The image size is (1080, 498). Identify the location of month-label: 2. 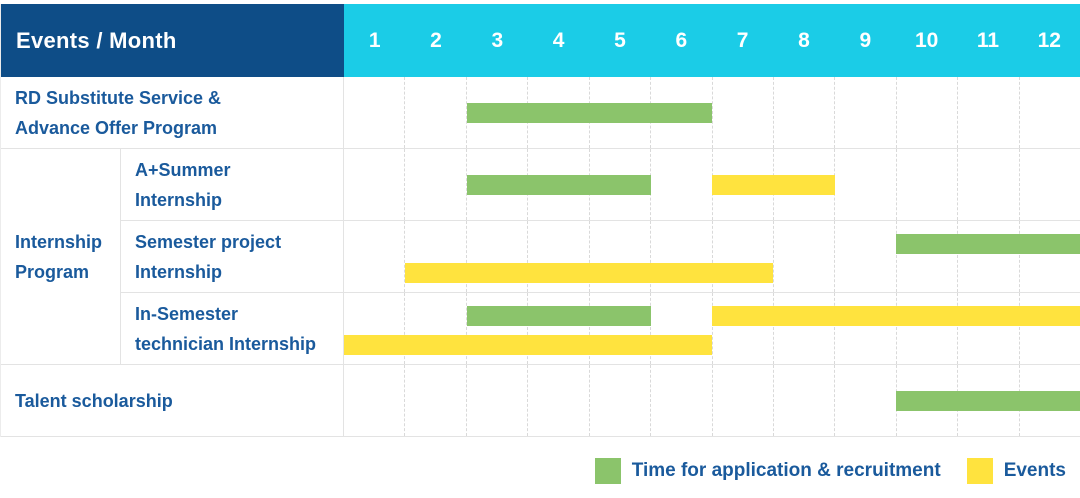
(436, 40).